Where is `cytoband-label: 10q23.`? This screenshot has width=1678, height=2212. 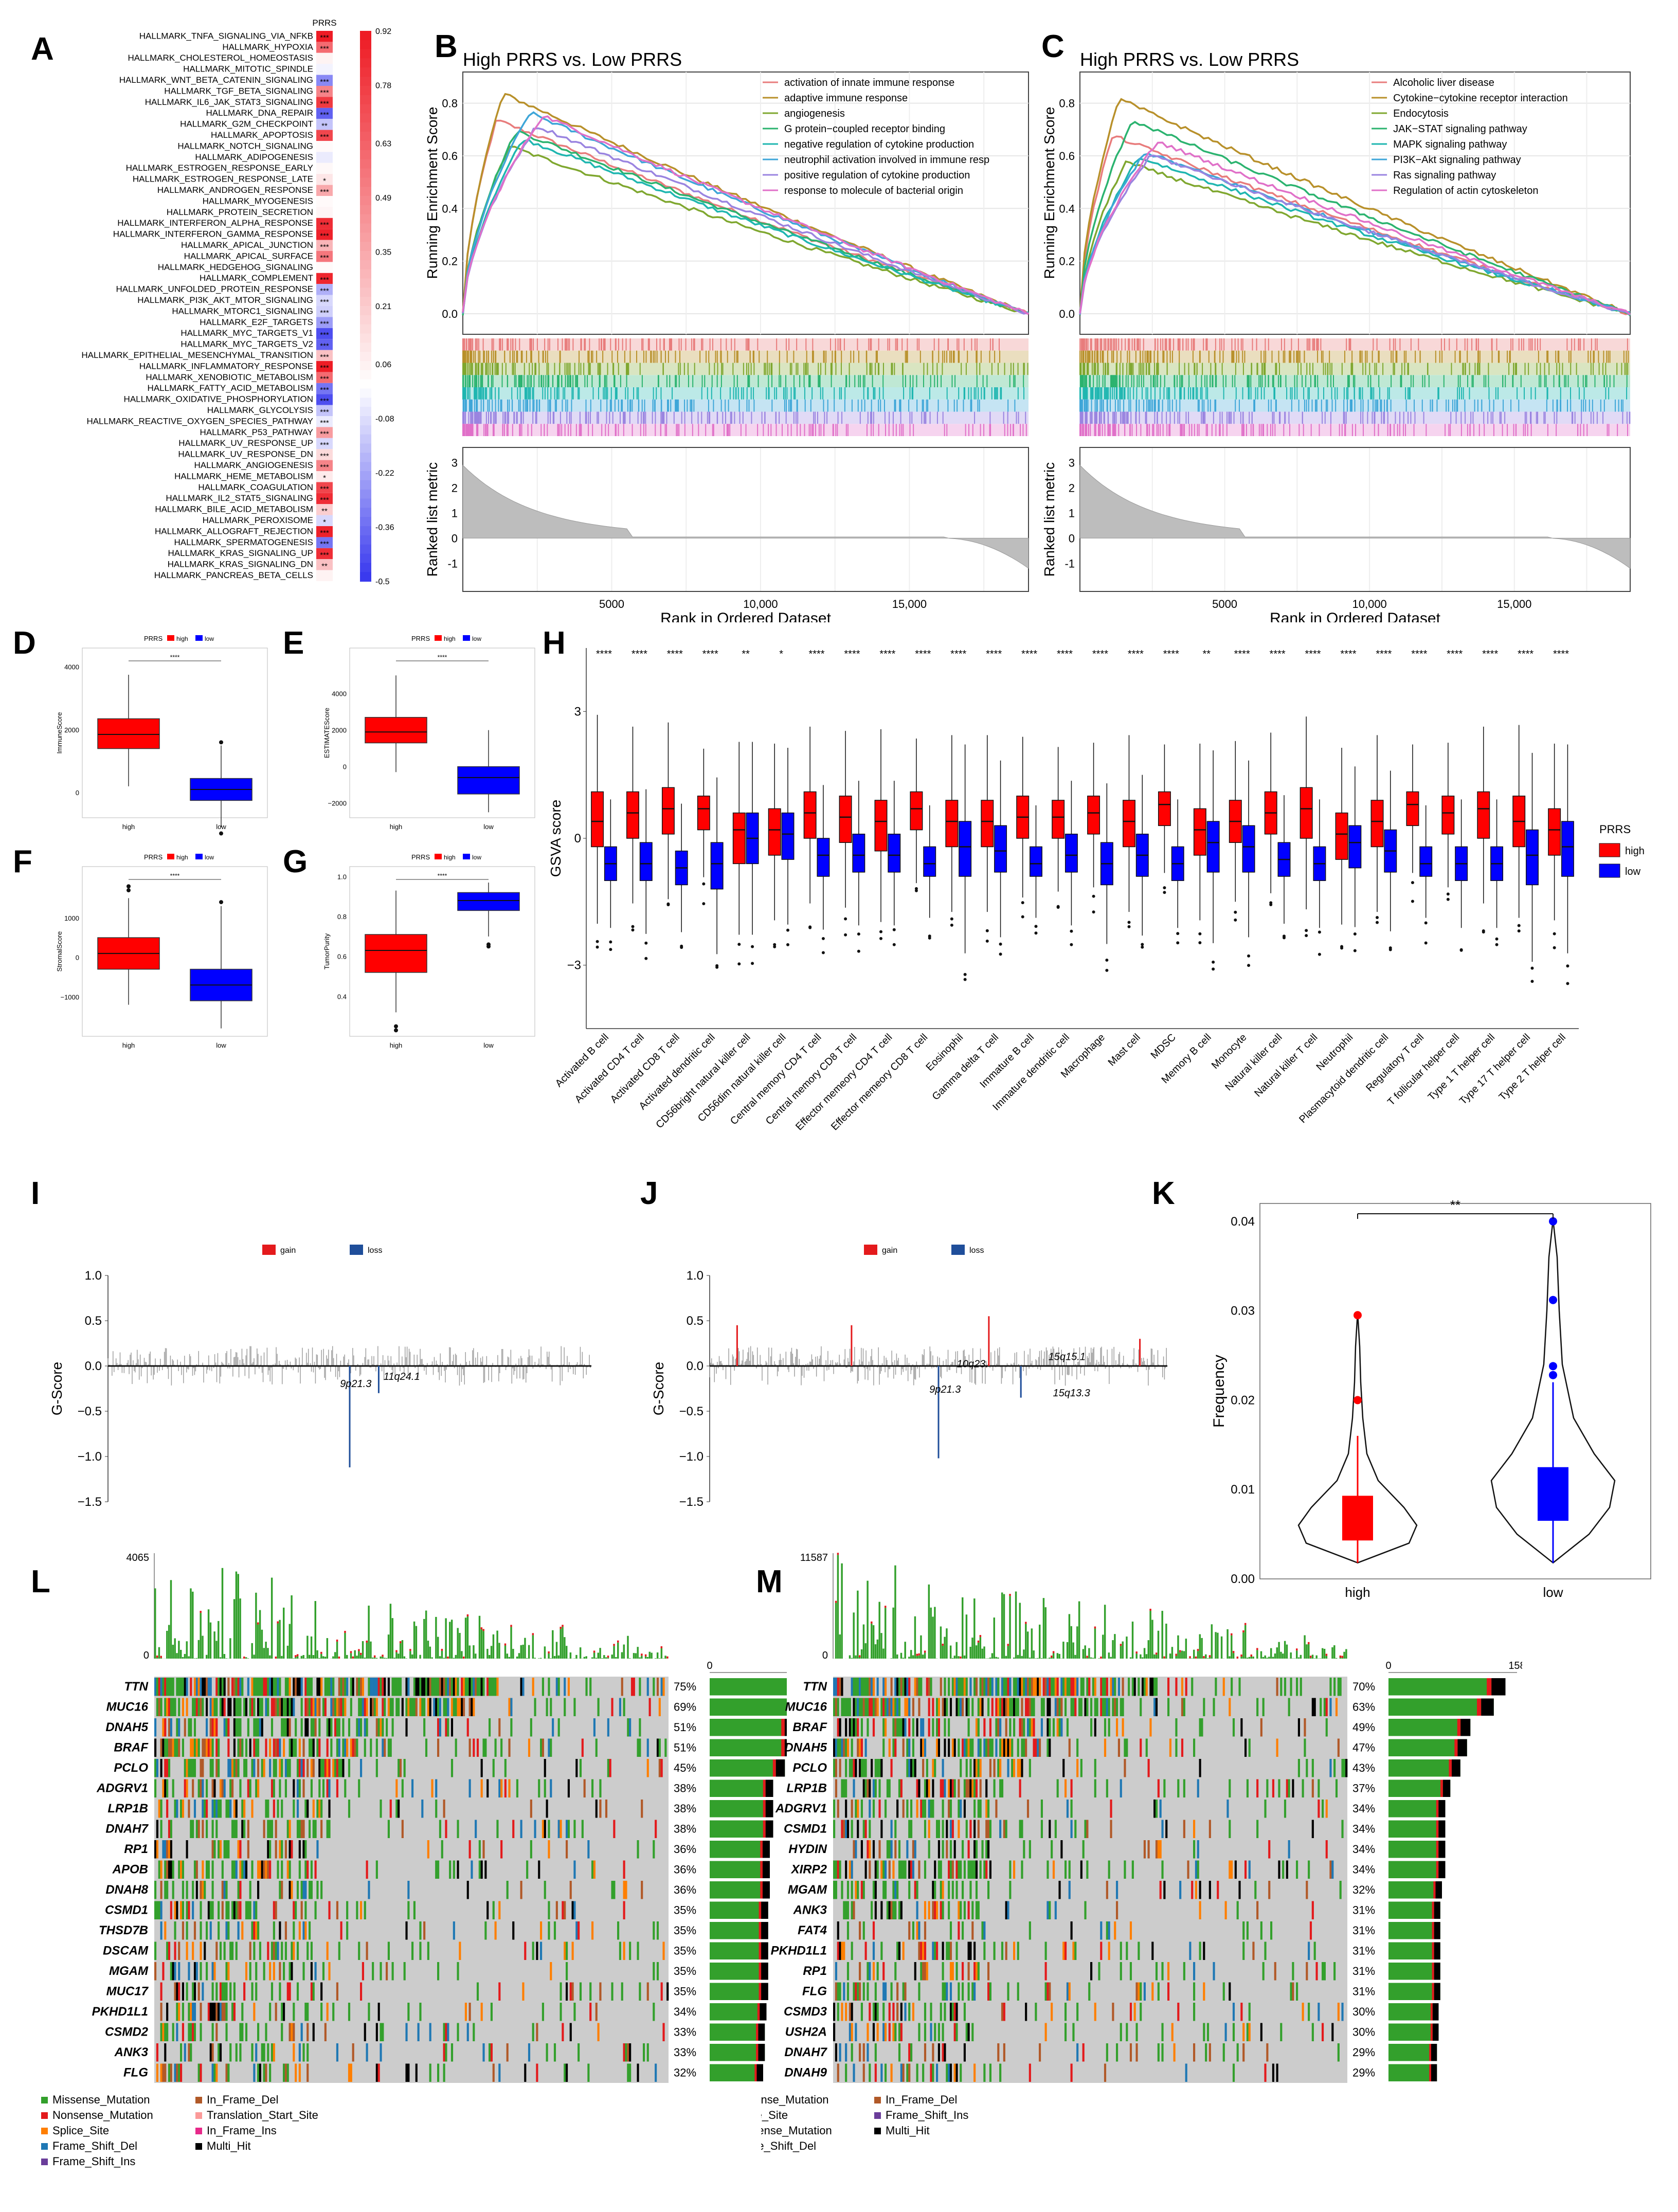 cytoband-label: 10q23. is located at coordinates (973, 1364).